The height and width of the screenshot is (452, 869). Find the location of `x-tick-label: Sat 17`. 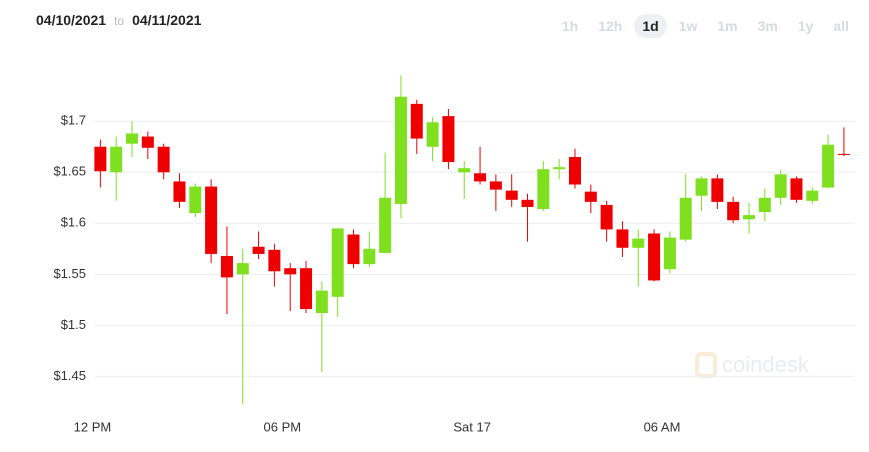

x-tick-label: Sat 17 is located at coordinates (472, 426).